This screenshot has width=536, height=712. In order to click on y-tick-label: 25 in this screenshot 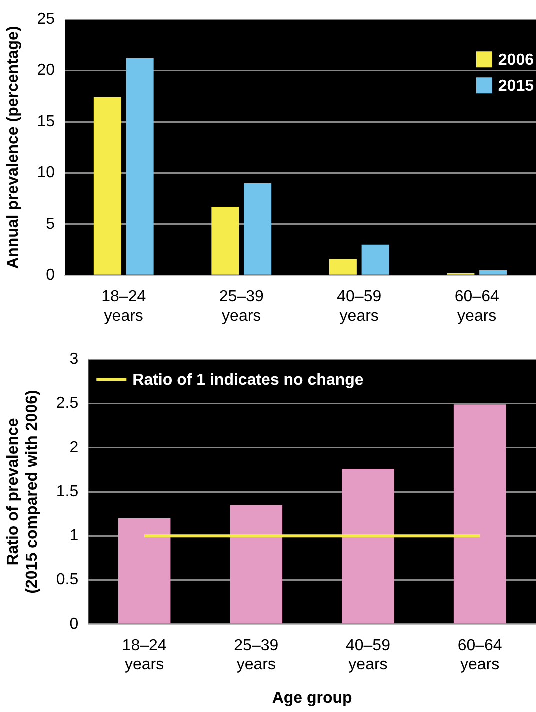, I will do `click(46, 19)`.